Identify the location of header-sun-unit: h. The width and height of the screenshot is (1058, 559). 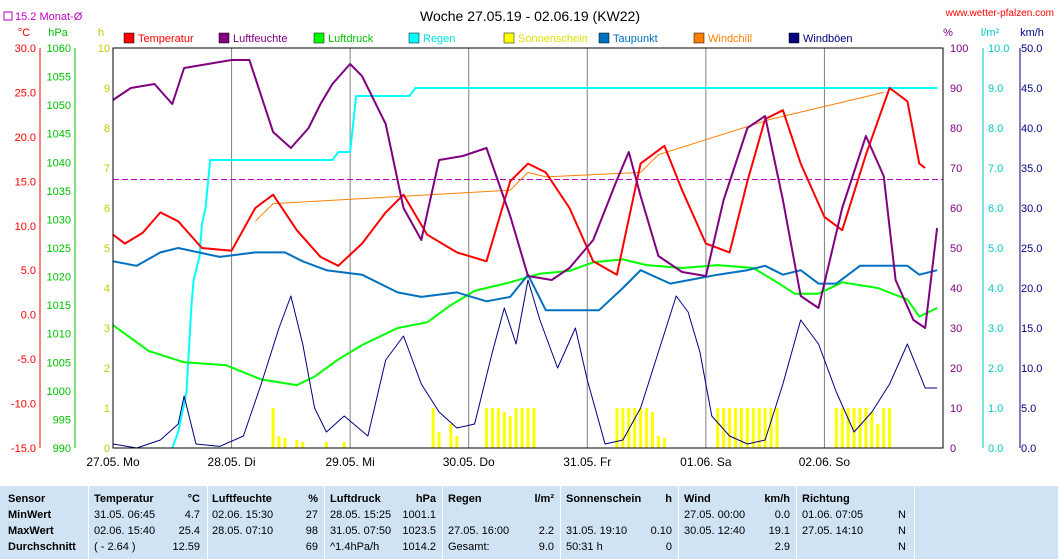
(668, 499).